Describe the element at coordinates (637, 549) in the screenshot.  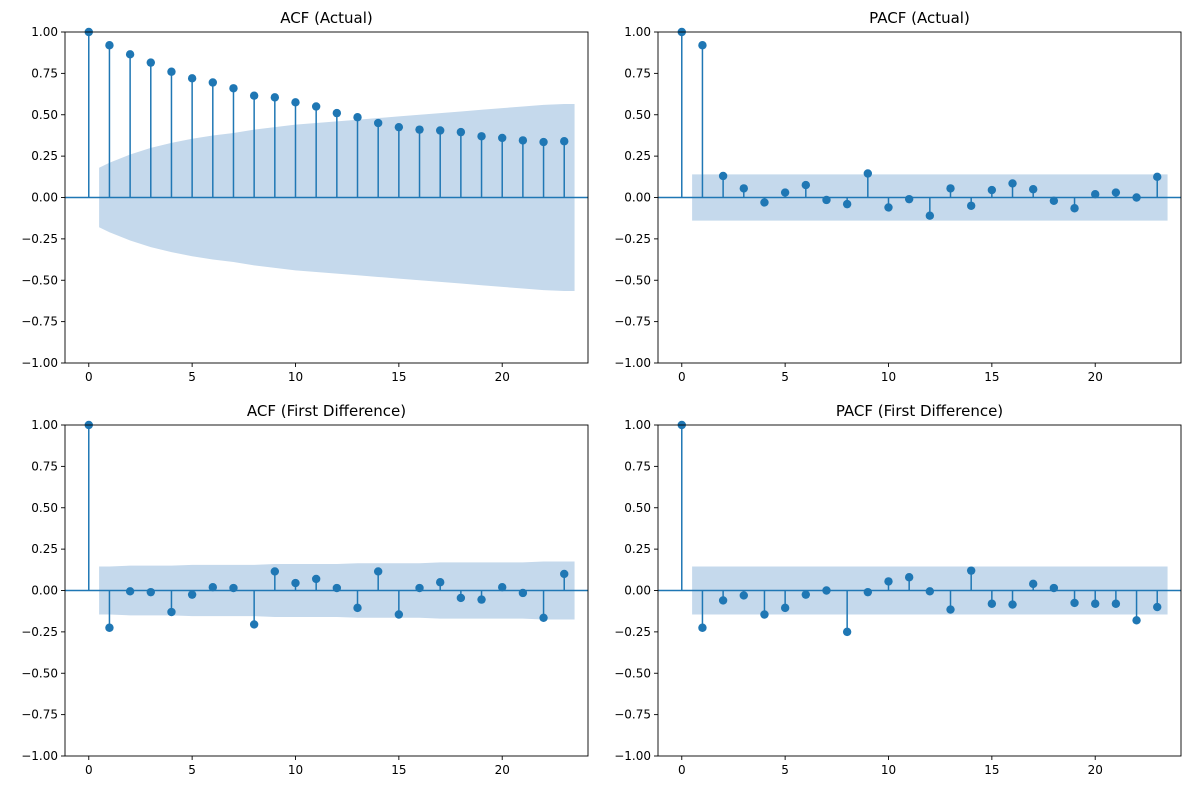
I see `pacf-first-difference-ytick-label: 0.25` at that location.